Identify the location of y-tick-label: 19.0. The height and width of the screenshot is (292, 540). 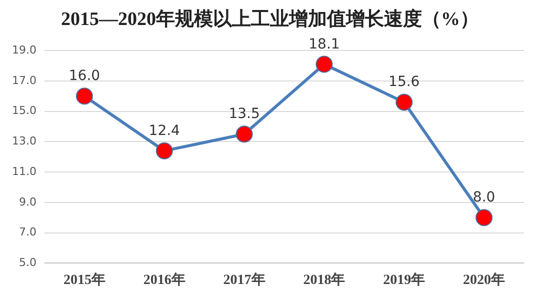
(24, 49).